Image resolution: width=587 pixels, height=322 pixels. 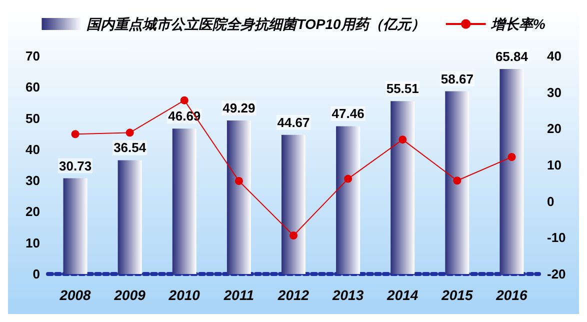 I want to click on y2-tick-label: 30, so click(x=554, y=92).